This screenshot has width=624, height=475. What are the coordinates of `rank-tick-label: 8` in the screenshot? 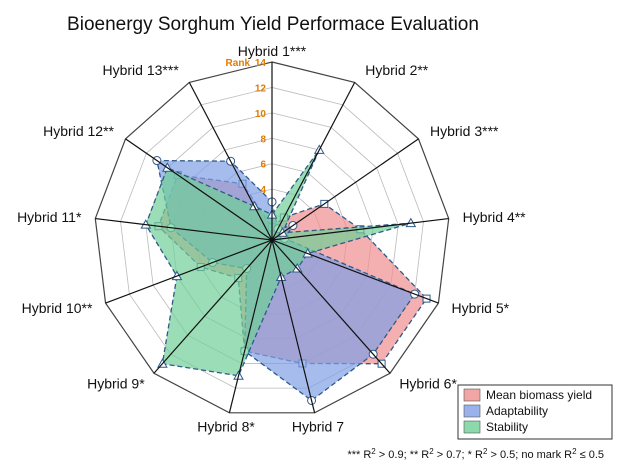 It's located at (263, 139).